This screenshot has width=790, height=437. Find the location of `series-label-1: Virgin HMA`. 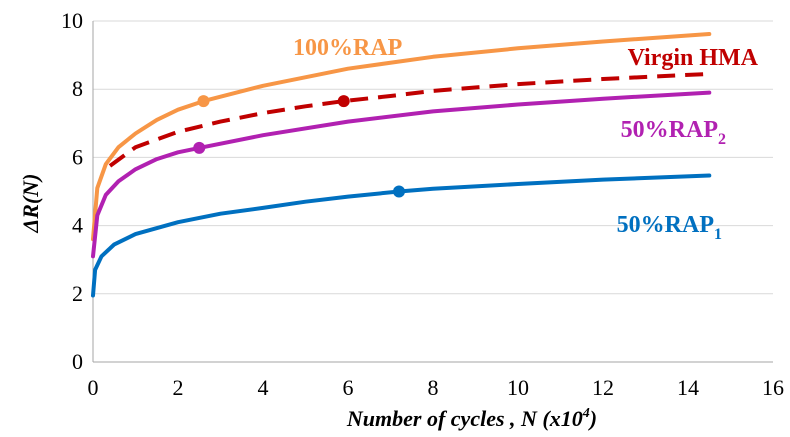

series-label-1: Virgin HMA is located at coordinates (693, 58).